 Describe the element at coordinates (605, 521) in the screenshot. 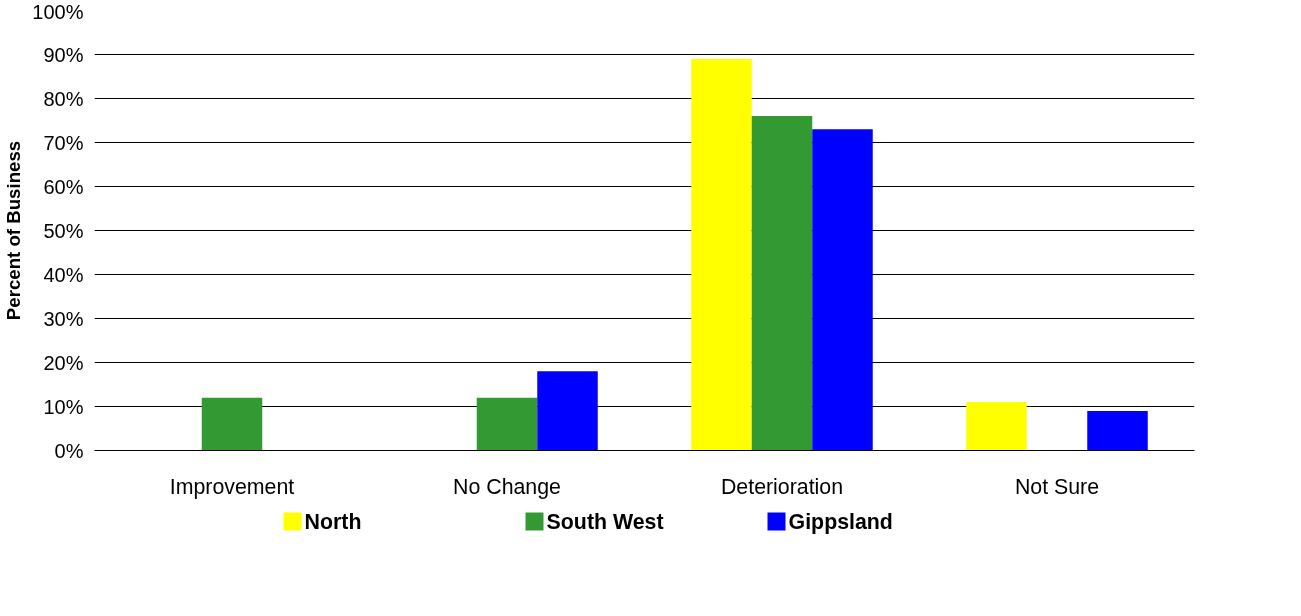

I see `legend-label: South West` at that location.